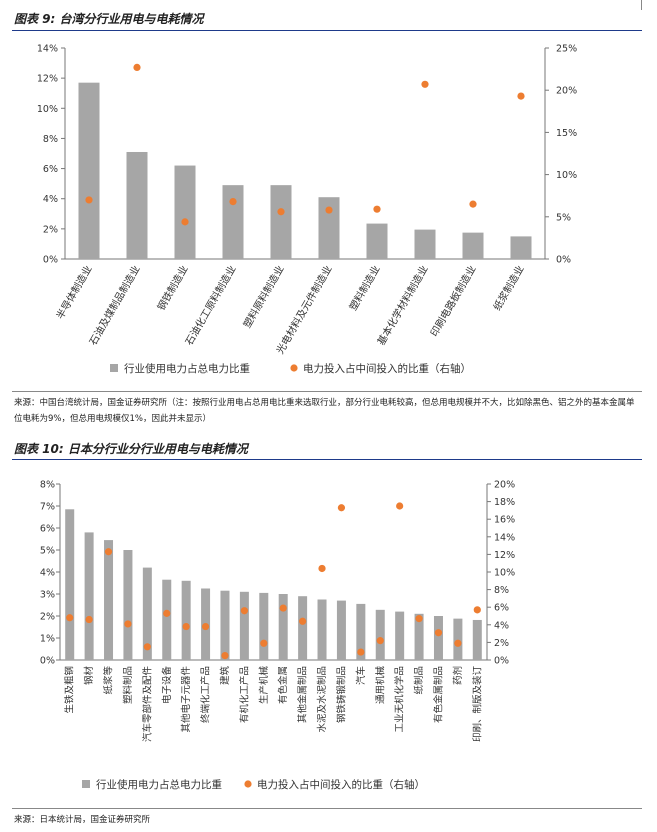 The height and width of the screenshot is (832, 657). I want to click on category-label: 印刷电路板制造业, so click(452, 301).